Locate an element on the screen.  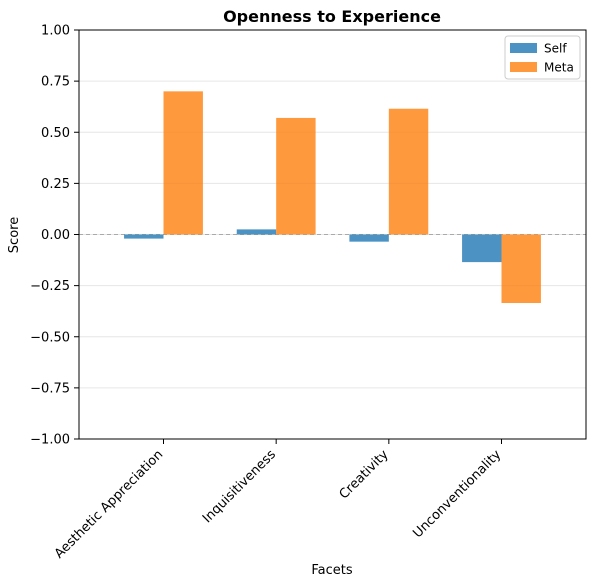
legend-swatch-self is located at coordinates (523, 48).